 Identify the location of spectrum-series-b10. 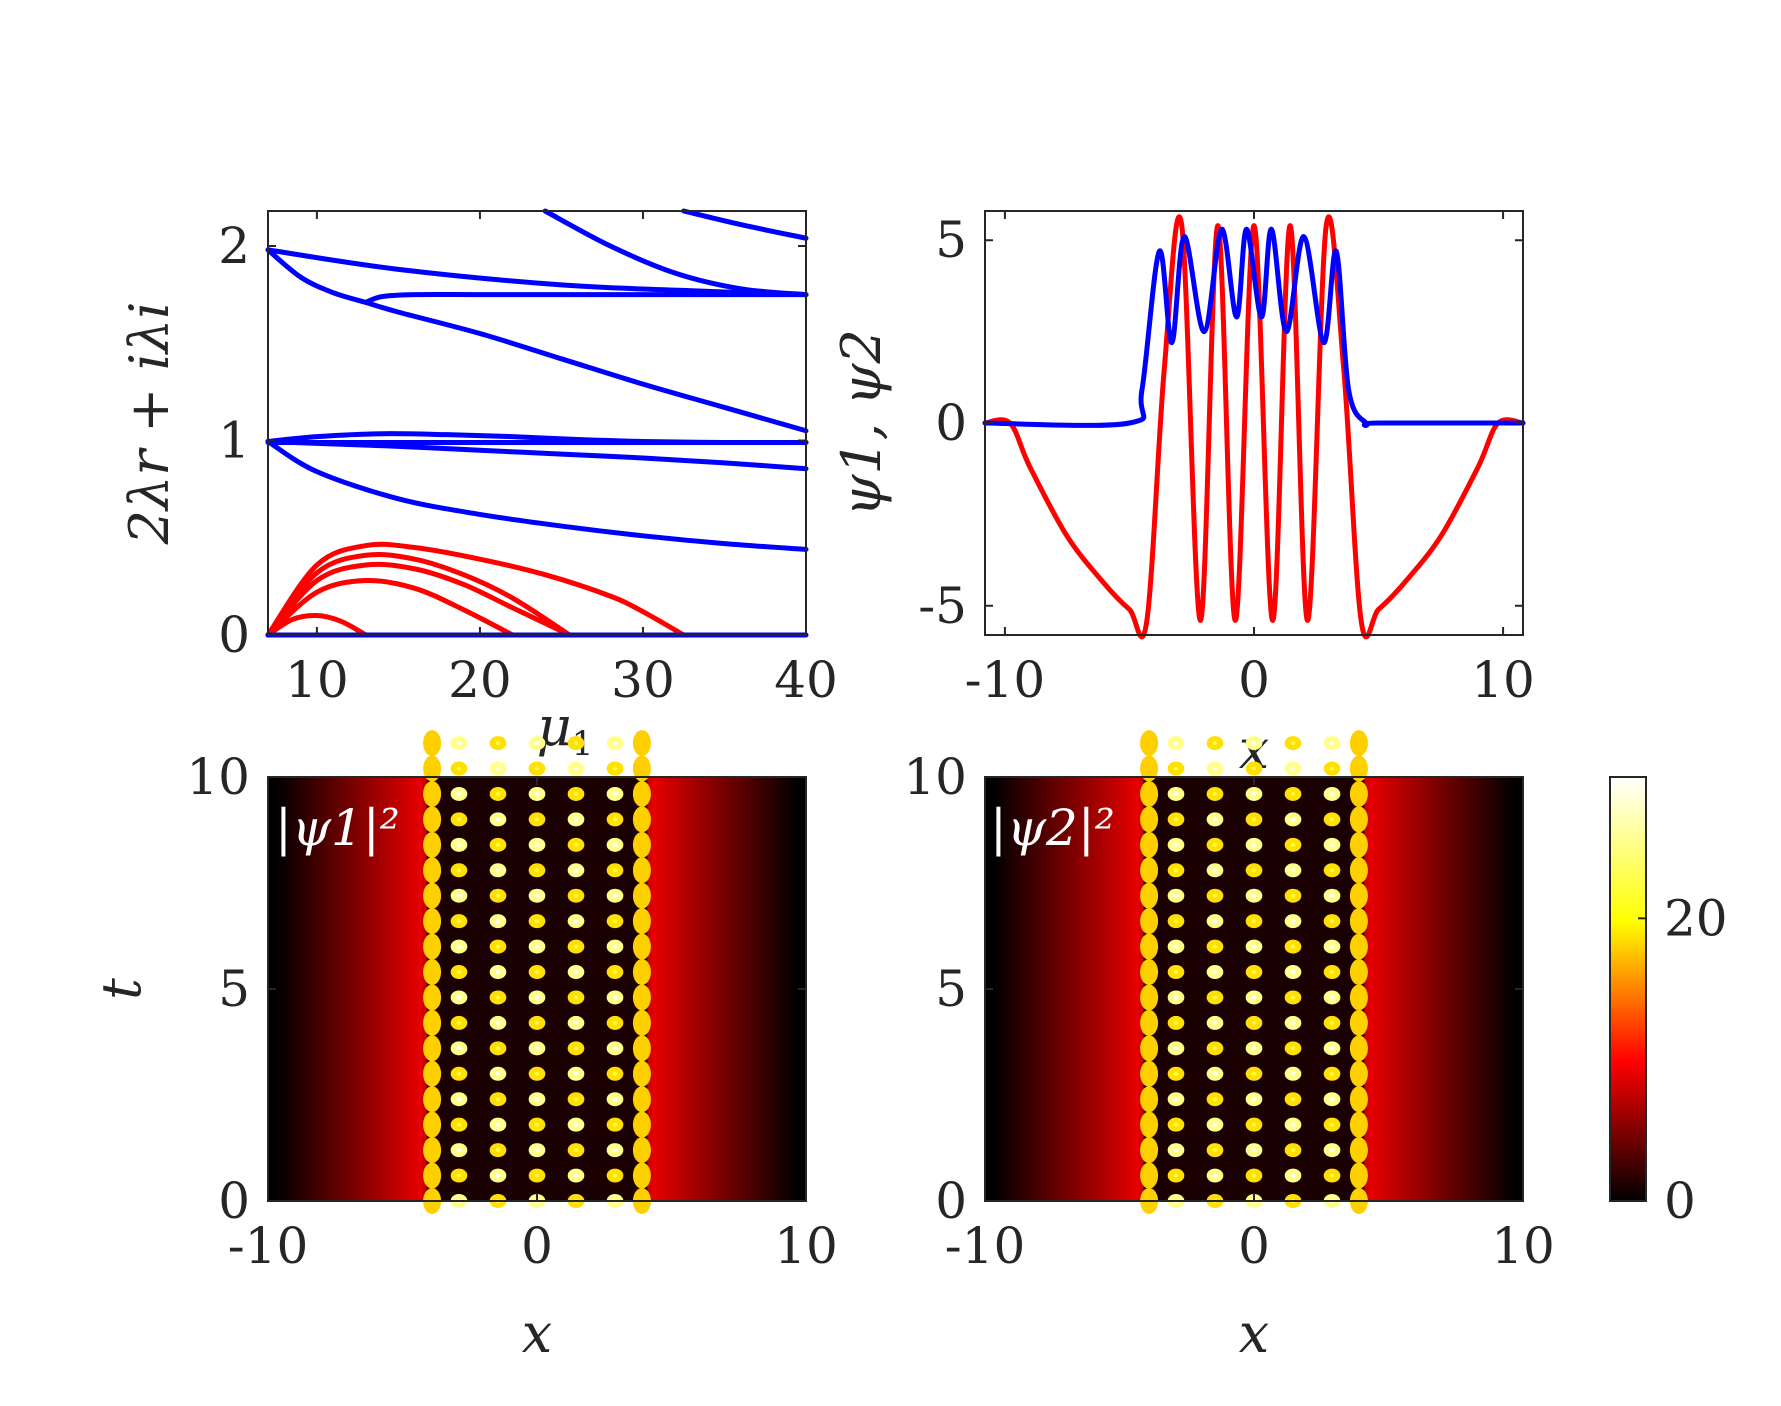
(745, 224).